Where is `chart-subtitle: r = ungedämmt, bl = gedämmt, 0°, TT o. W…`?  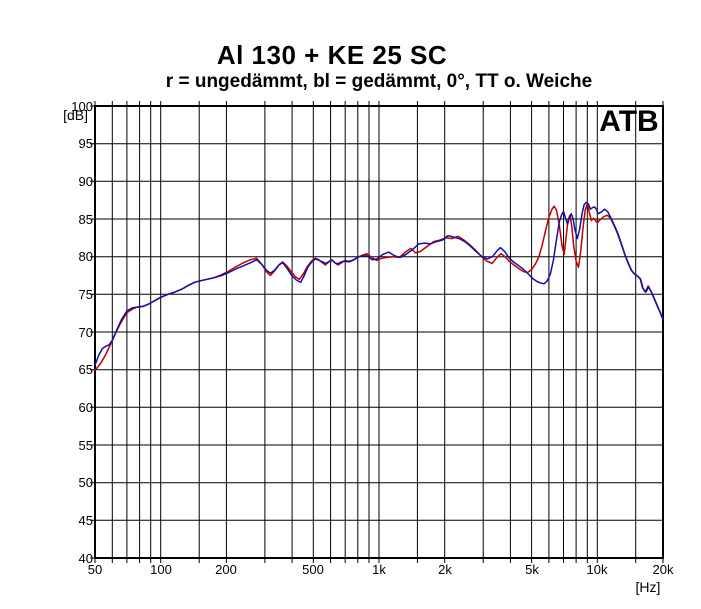 chart-subtitle: r = ungedämmt, bl = gedämmt, 0°, TT o. W… is located at coordinates (379, 81).